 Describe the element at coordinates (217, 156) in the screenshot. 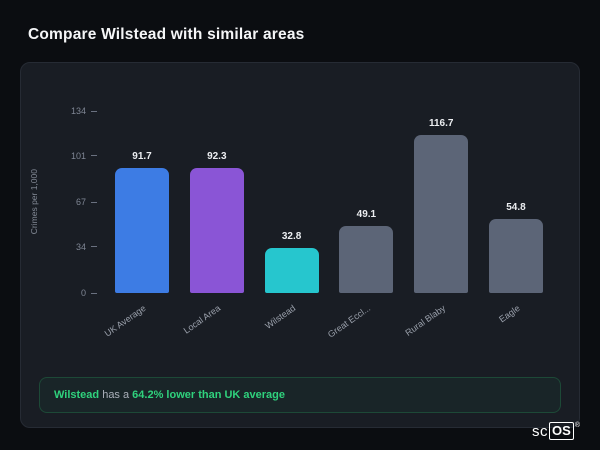

I see `bar-value-label: 92.3` at that location.